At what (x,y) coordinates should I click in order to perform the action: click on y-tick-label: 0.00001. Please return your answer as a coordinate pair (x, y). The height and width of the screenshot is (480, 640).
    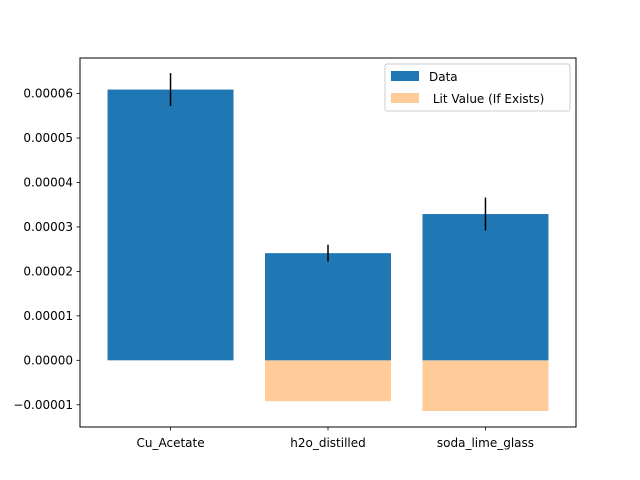
    Looking at the image, I should click on (48, 316).